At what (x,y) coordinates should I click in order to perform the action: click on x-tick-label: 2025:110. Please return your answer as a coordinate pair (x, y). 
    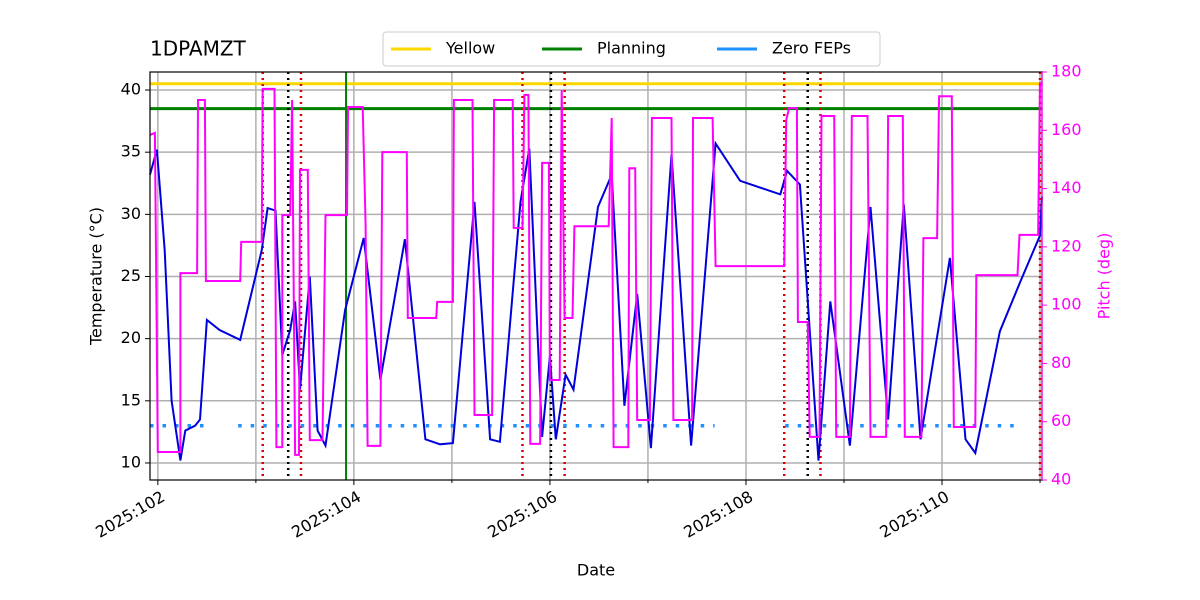
    Looking at the image, I should click on (914, 514).